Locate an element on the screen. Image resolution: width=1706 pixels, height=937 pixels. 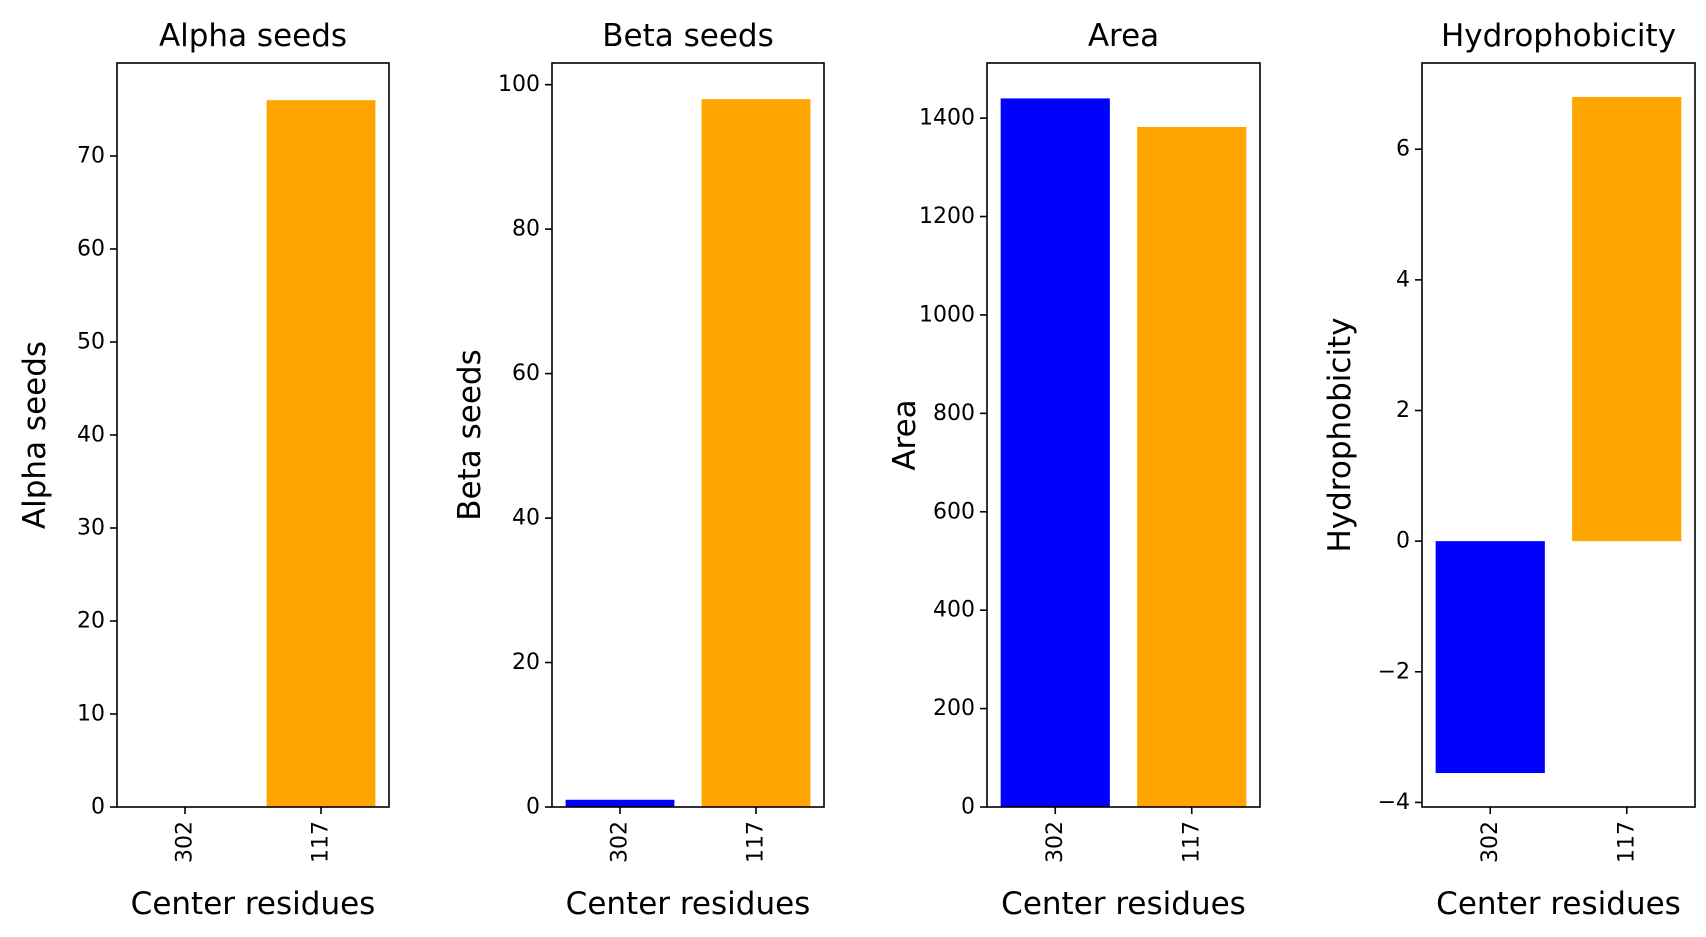
y-tick-label: −2 is located at coordinates (1394, 671).